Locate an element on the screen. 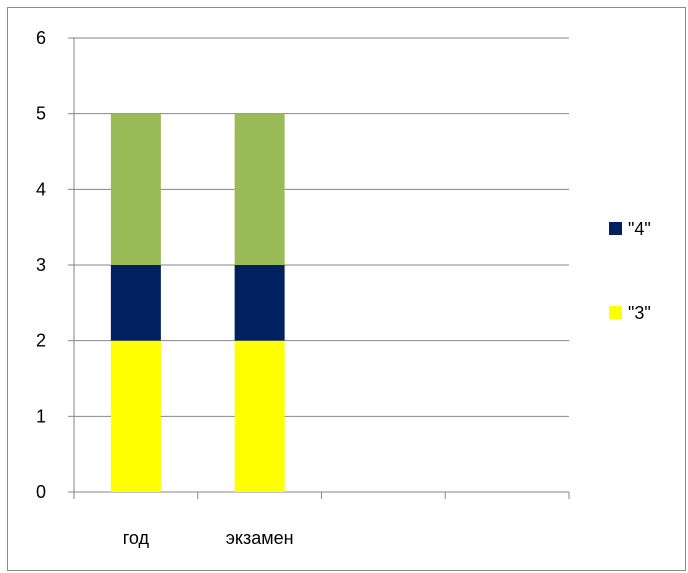  y-tick-label: 2 is located at coordinates (41, 341).